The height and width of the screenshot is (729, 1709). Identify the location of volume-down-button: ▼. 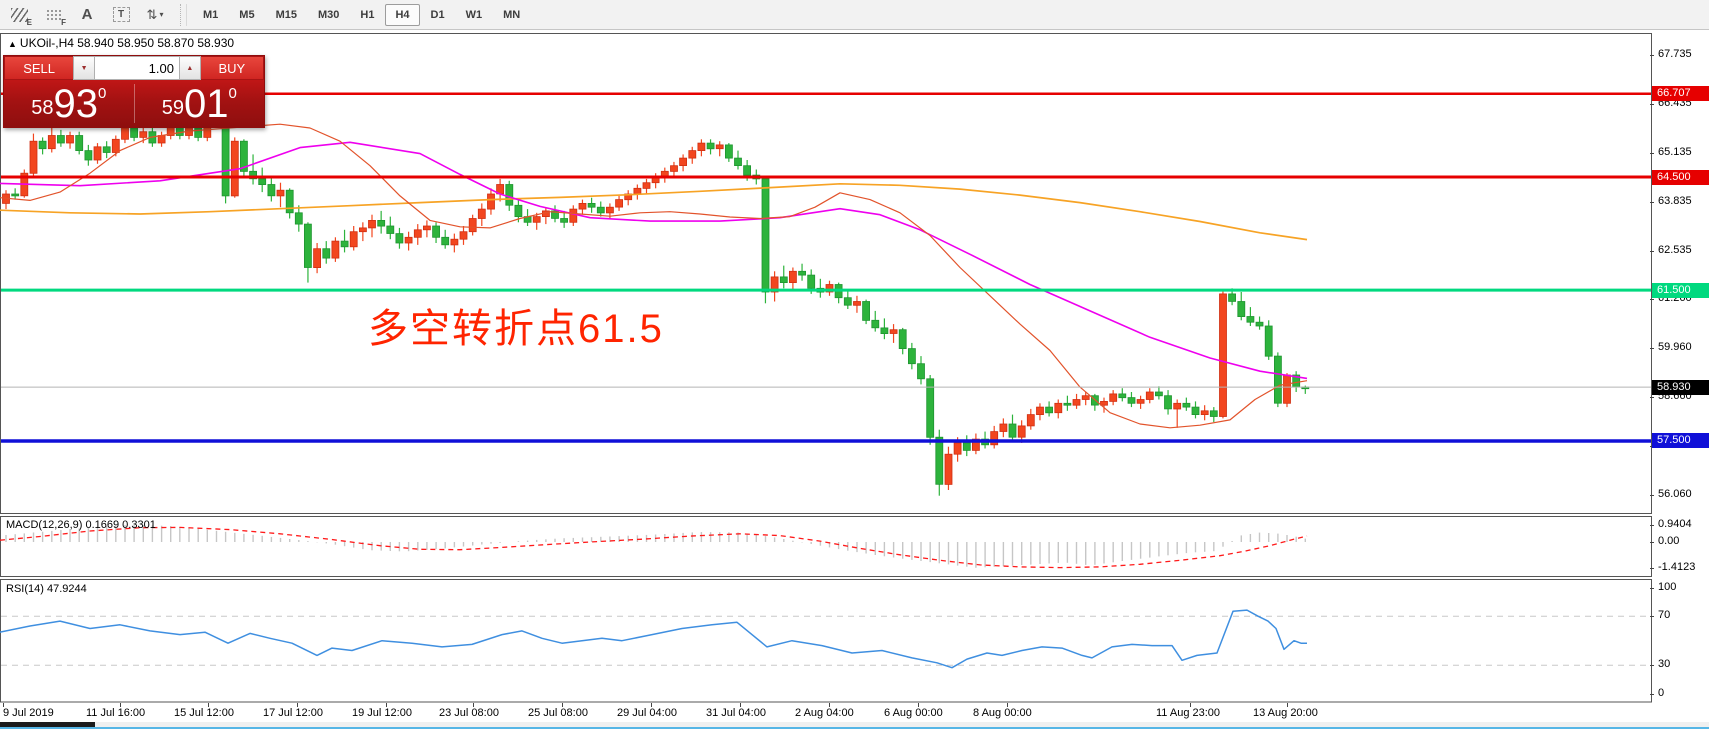
(84, 68).